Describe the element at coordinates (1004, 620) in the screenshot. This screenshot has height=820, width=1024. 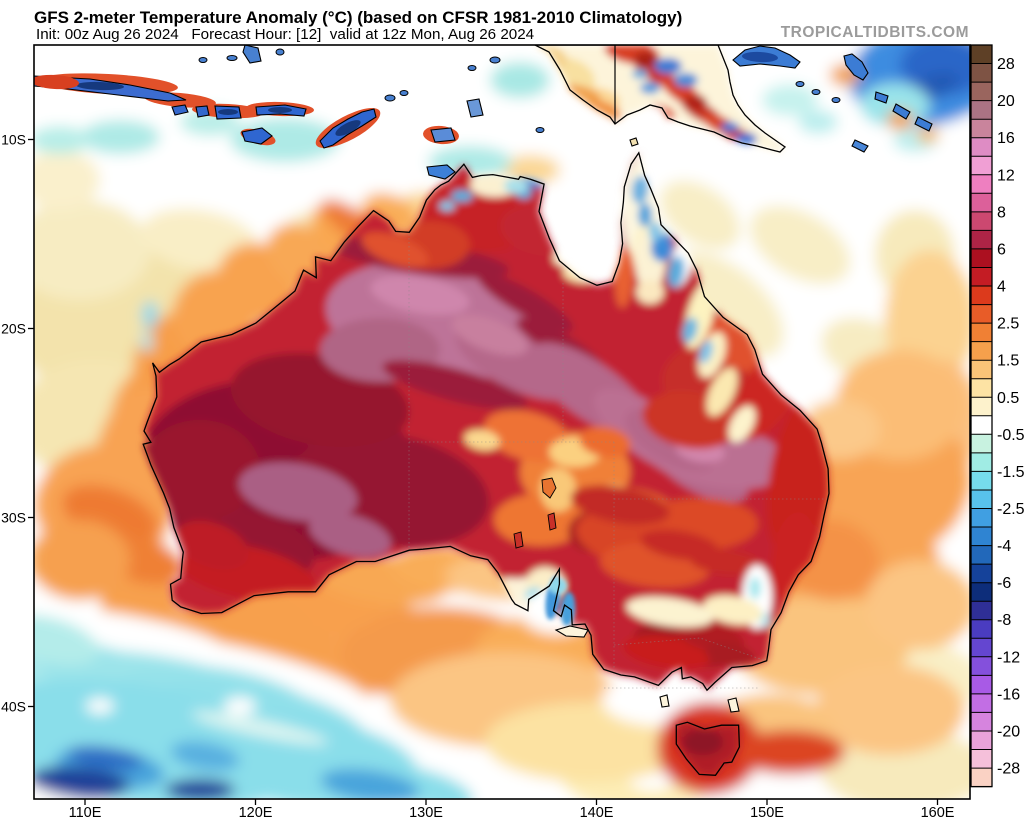
I see `svg-text: -8` at that location.